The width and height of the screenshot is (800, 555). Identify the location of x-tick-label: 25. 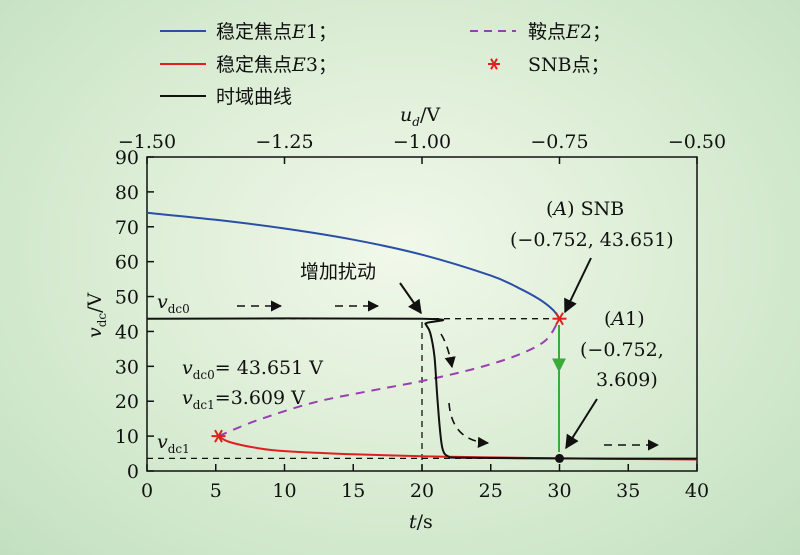
(491, 491).